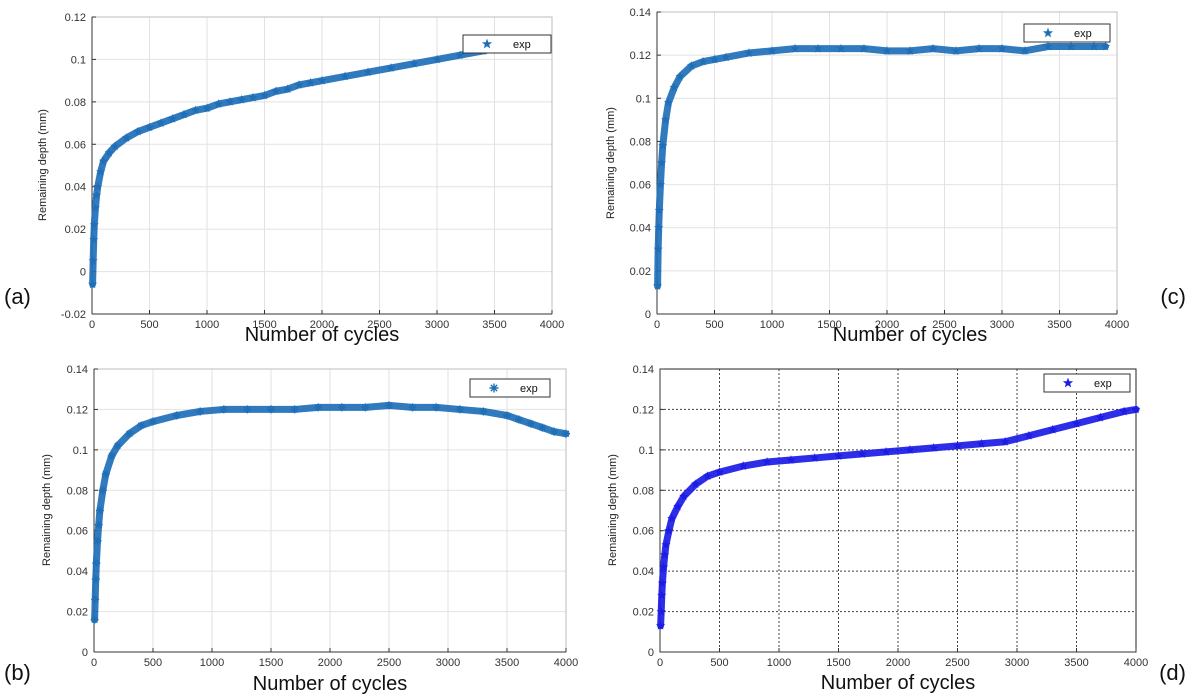 Image resolution: width=1200 pixels, height=697 pixels. I want to click on y-axis-label: Remaining depth (mm), so click(613, 510).